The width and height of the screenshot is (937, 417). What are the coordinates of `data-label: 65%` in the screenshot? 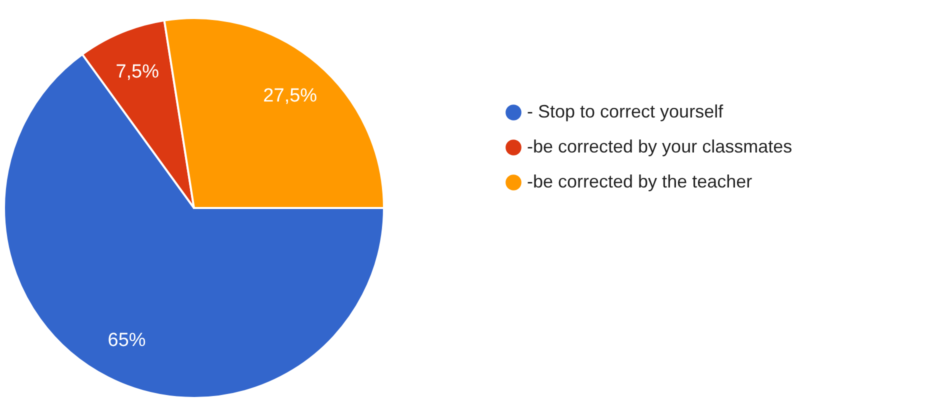 It's located at (127, 340).